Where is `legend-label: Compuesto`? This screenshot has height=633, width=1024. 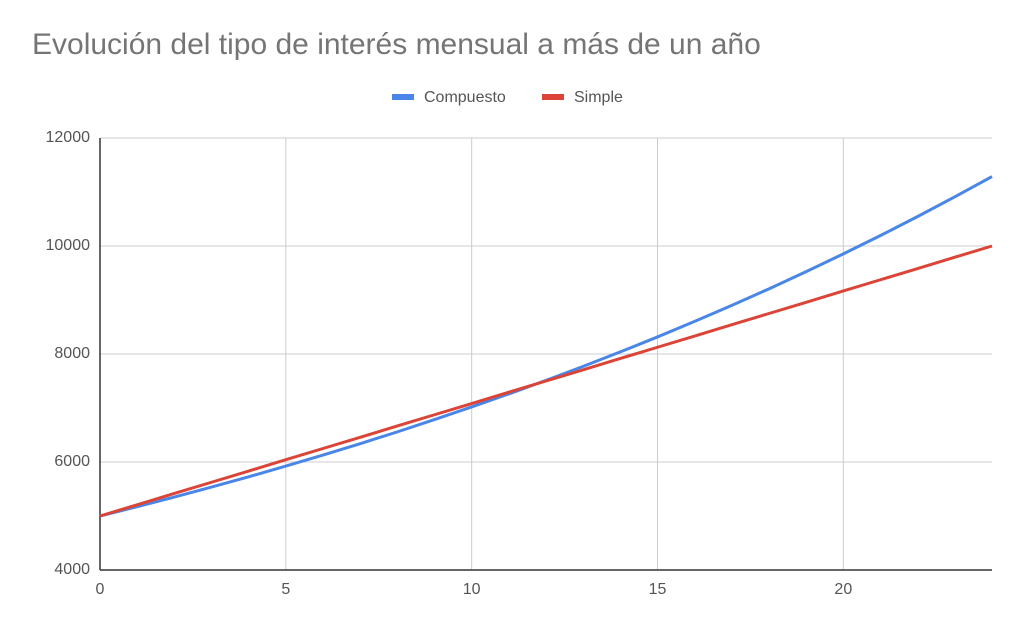 legend-label: Compuesto is located at coordinates (465, 97).